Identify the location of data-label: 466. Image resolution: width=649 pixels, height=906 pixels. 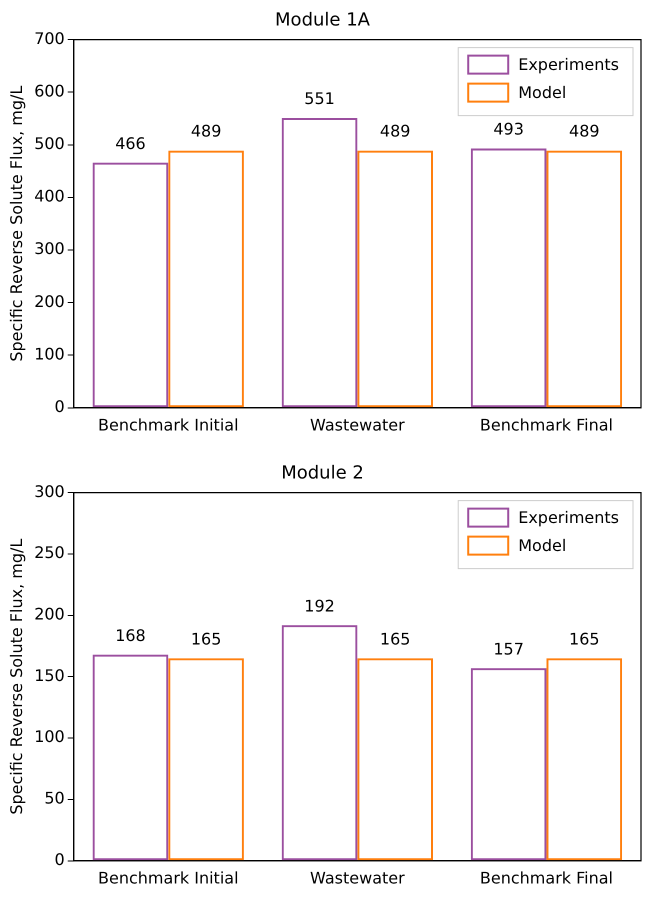
(130, 143).